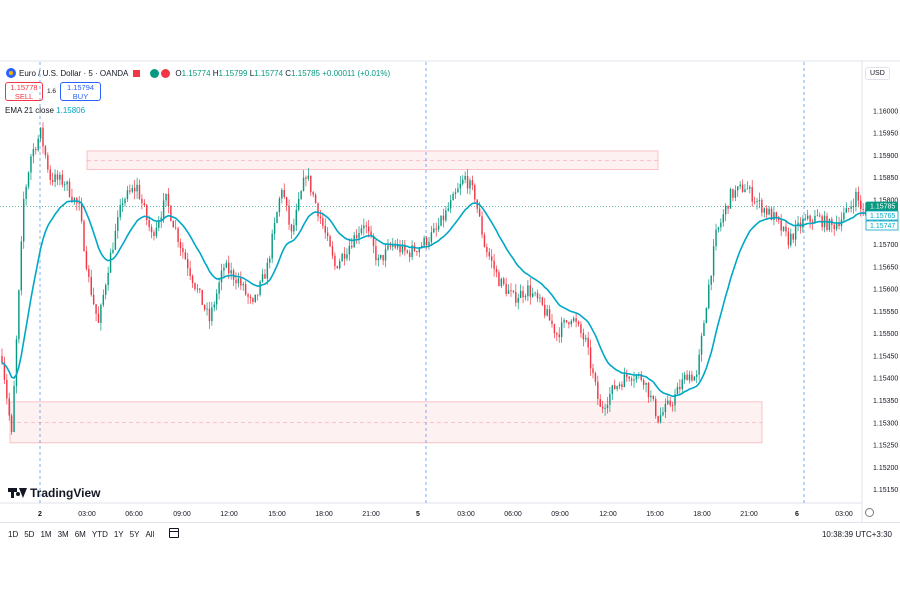  I want to click on low-value: 1.15774, so click(269, 73).